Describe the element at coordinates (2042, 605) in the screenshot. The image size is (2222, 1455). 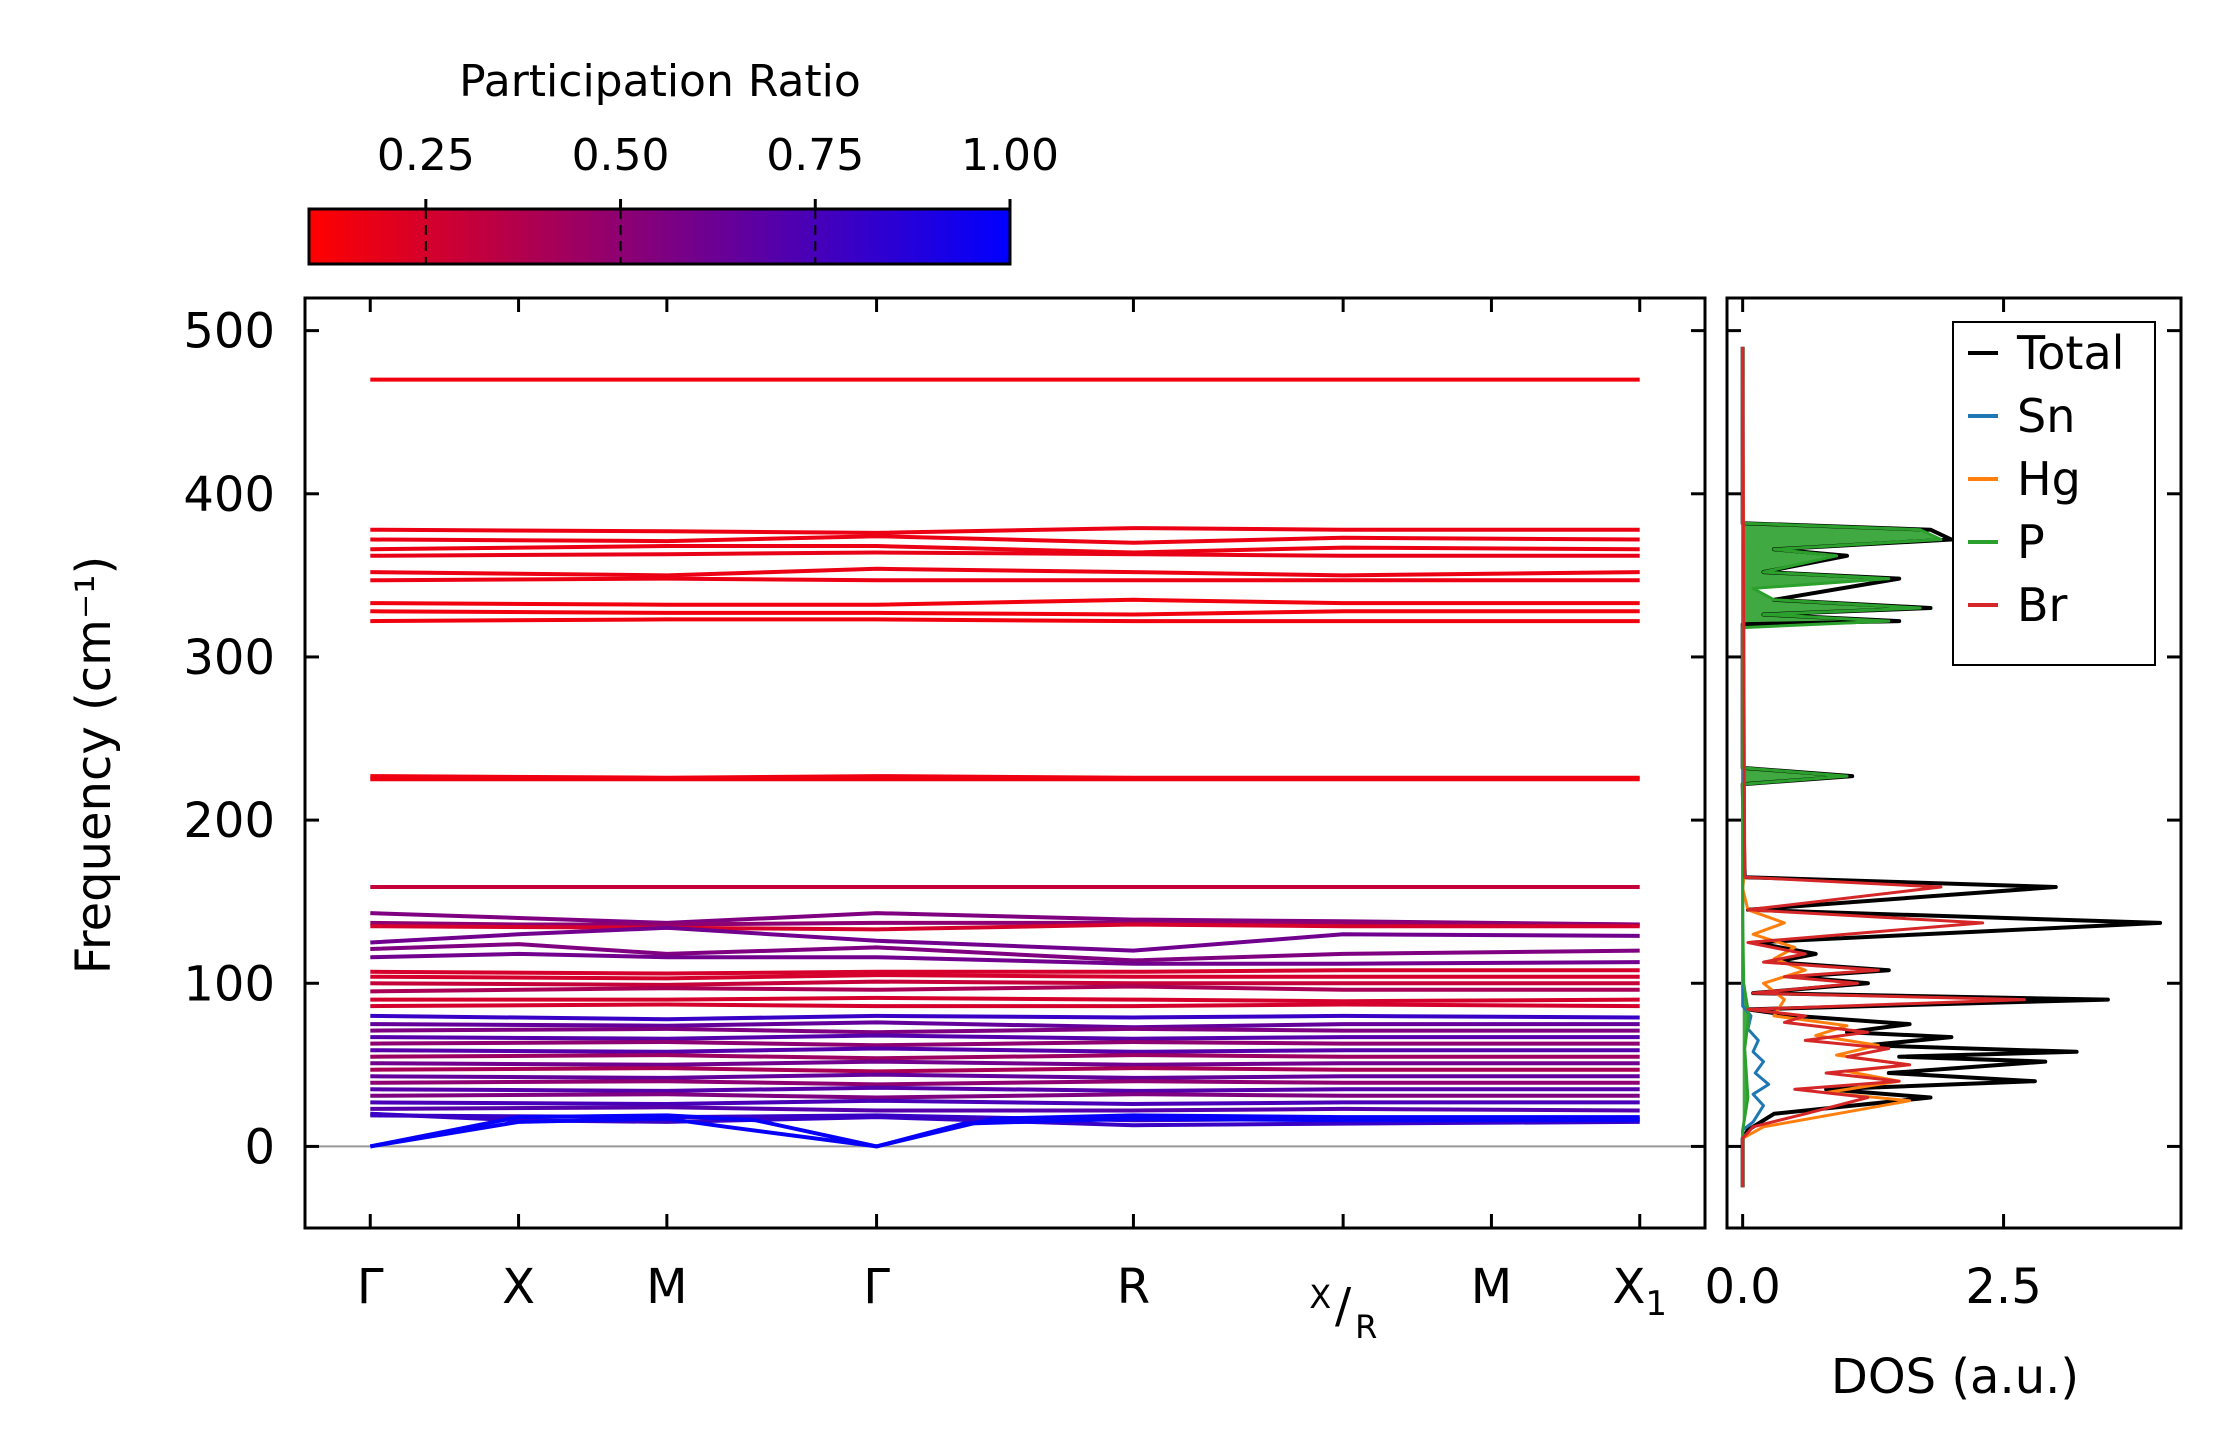
I see `legend-label: Br` at that location.